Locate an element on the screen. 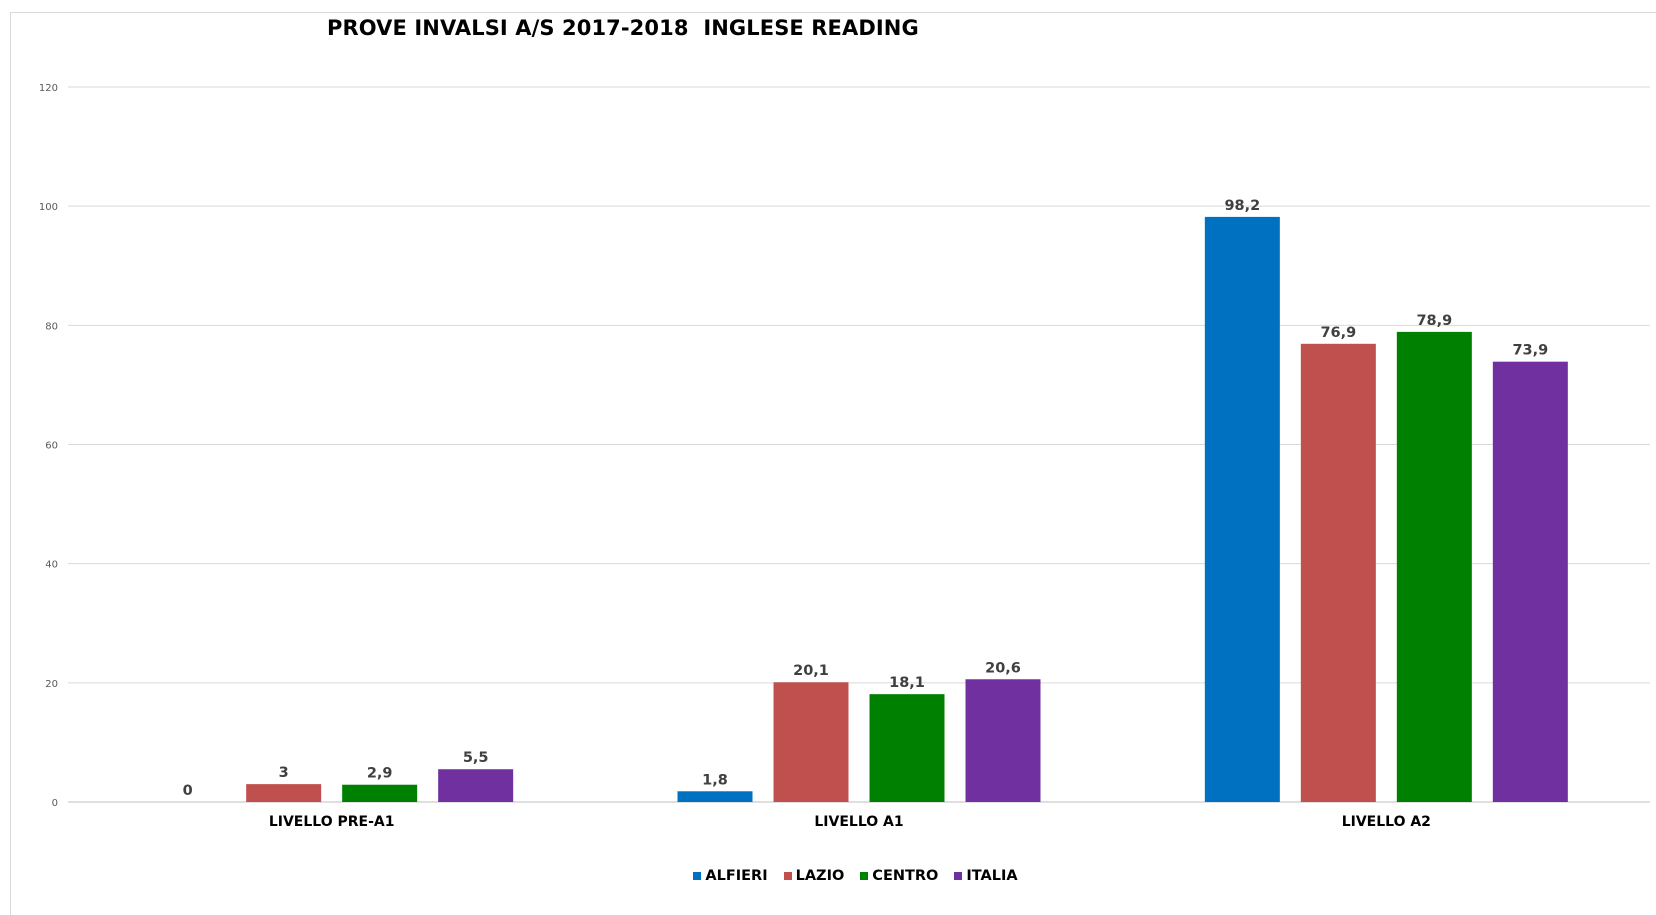 This screenshot has width=1656, height=915. y-tick-label: 40 is located at coordinates (51, 565).